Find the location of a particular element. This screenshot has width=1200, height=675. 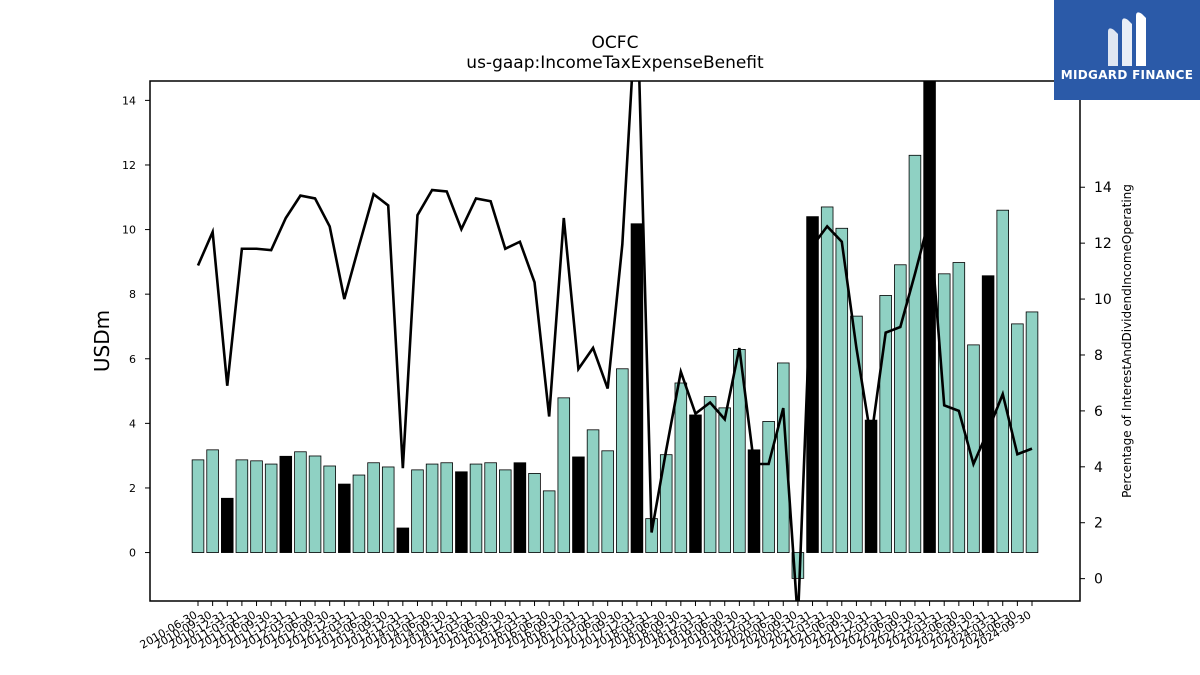

y-tick-label: 12 is located at coordinates (129, 165).